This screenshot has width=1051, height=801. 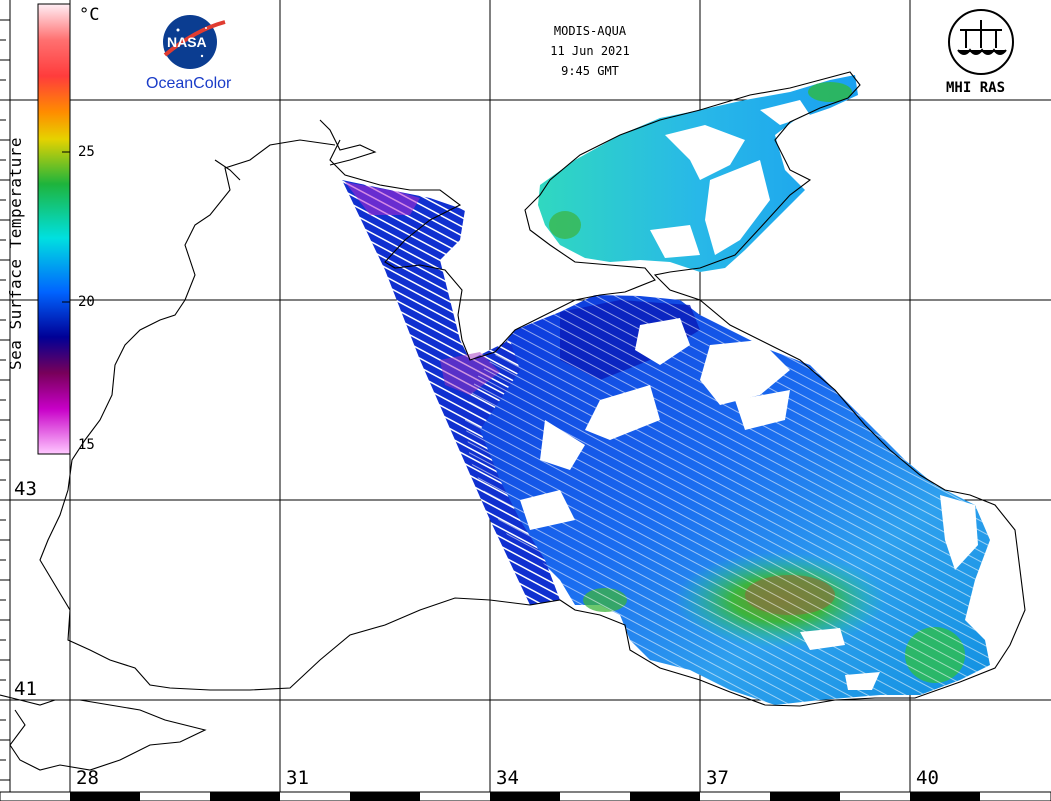 I want to click on odessa-cold, so click(x=470, y=373).